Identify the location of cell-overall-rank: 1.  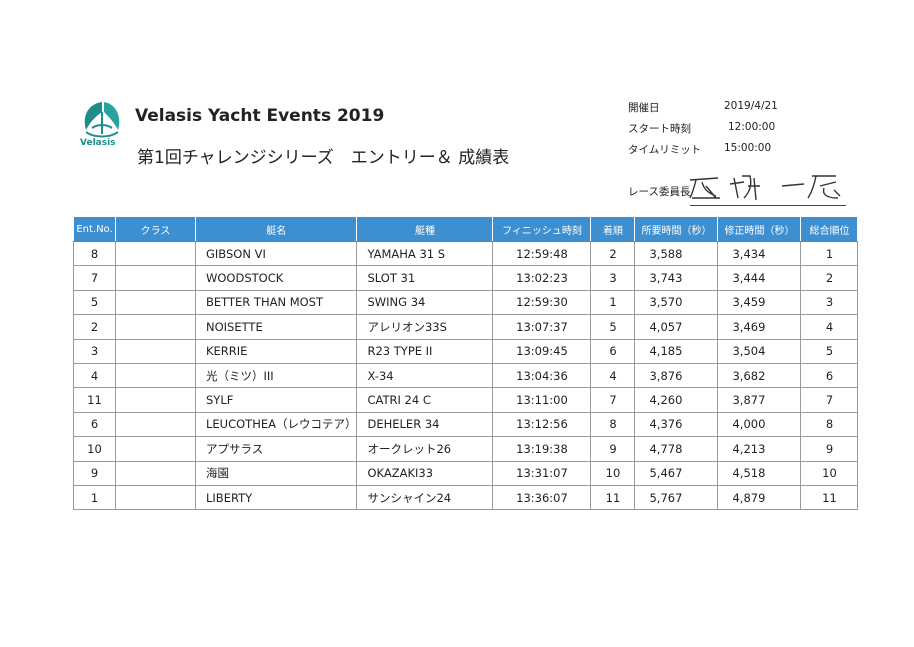
(829, 253).